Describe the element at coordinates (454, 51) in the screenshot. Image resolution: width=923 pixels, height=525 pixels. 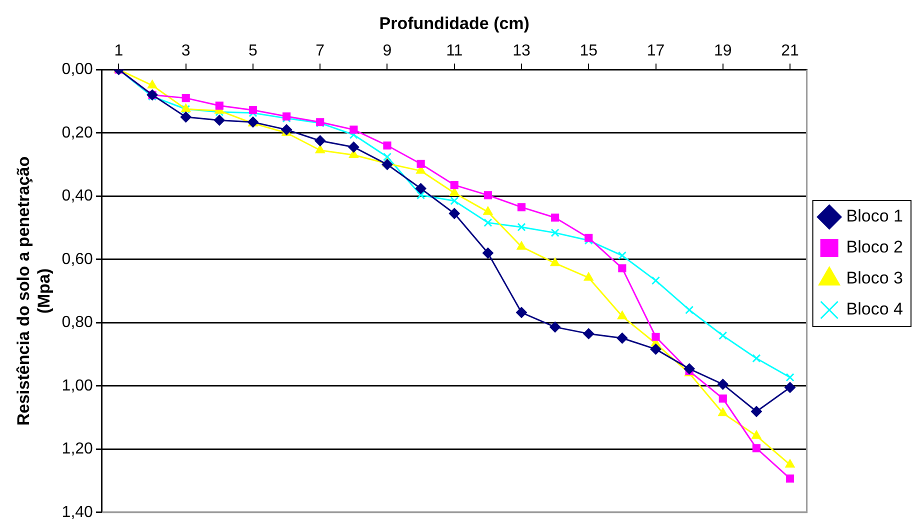
I see `x-tick-label: 11` at that location.